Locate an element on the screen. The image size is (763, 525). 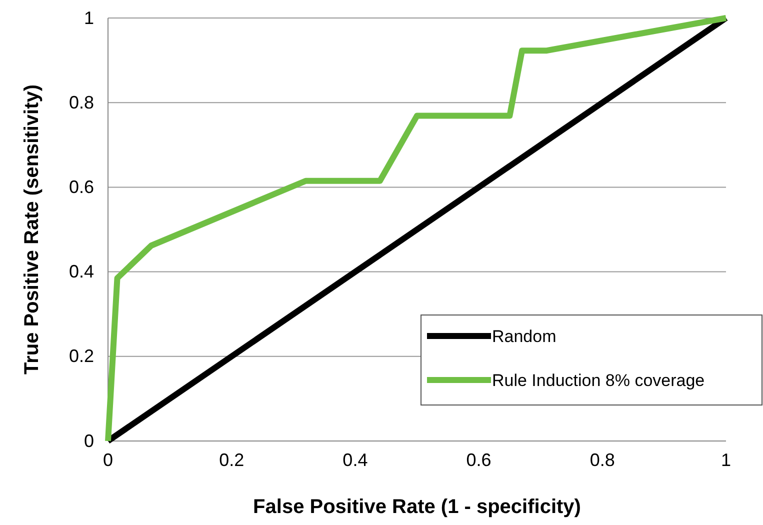
y-tick-label: 0.4 is located at coordinates (81, 272).